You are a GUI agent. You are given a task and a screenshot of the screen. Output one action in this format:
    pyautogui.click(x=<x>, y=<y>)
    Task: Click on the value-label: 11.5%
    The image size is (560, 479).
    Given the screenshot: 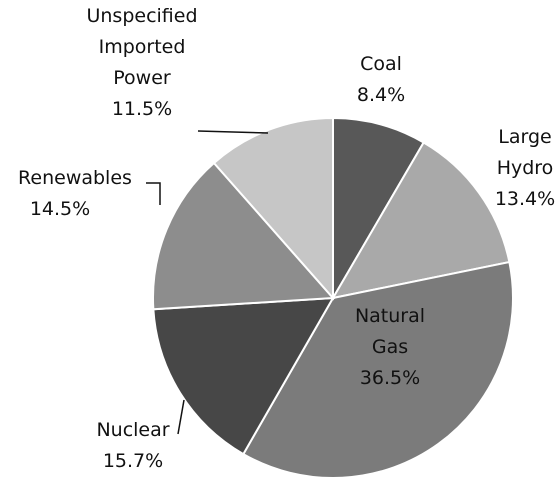 What is the action you would take?
    pyautogui.click(x=142, y=109)
    